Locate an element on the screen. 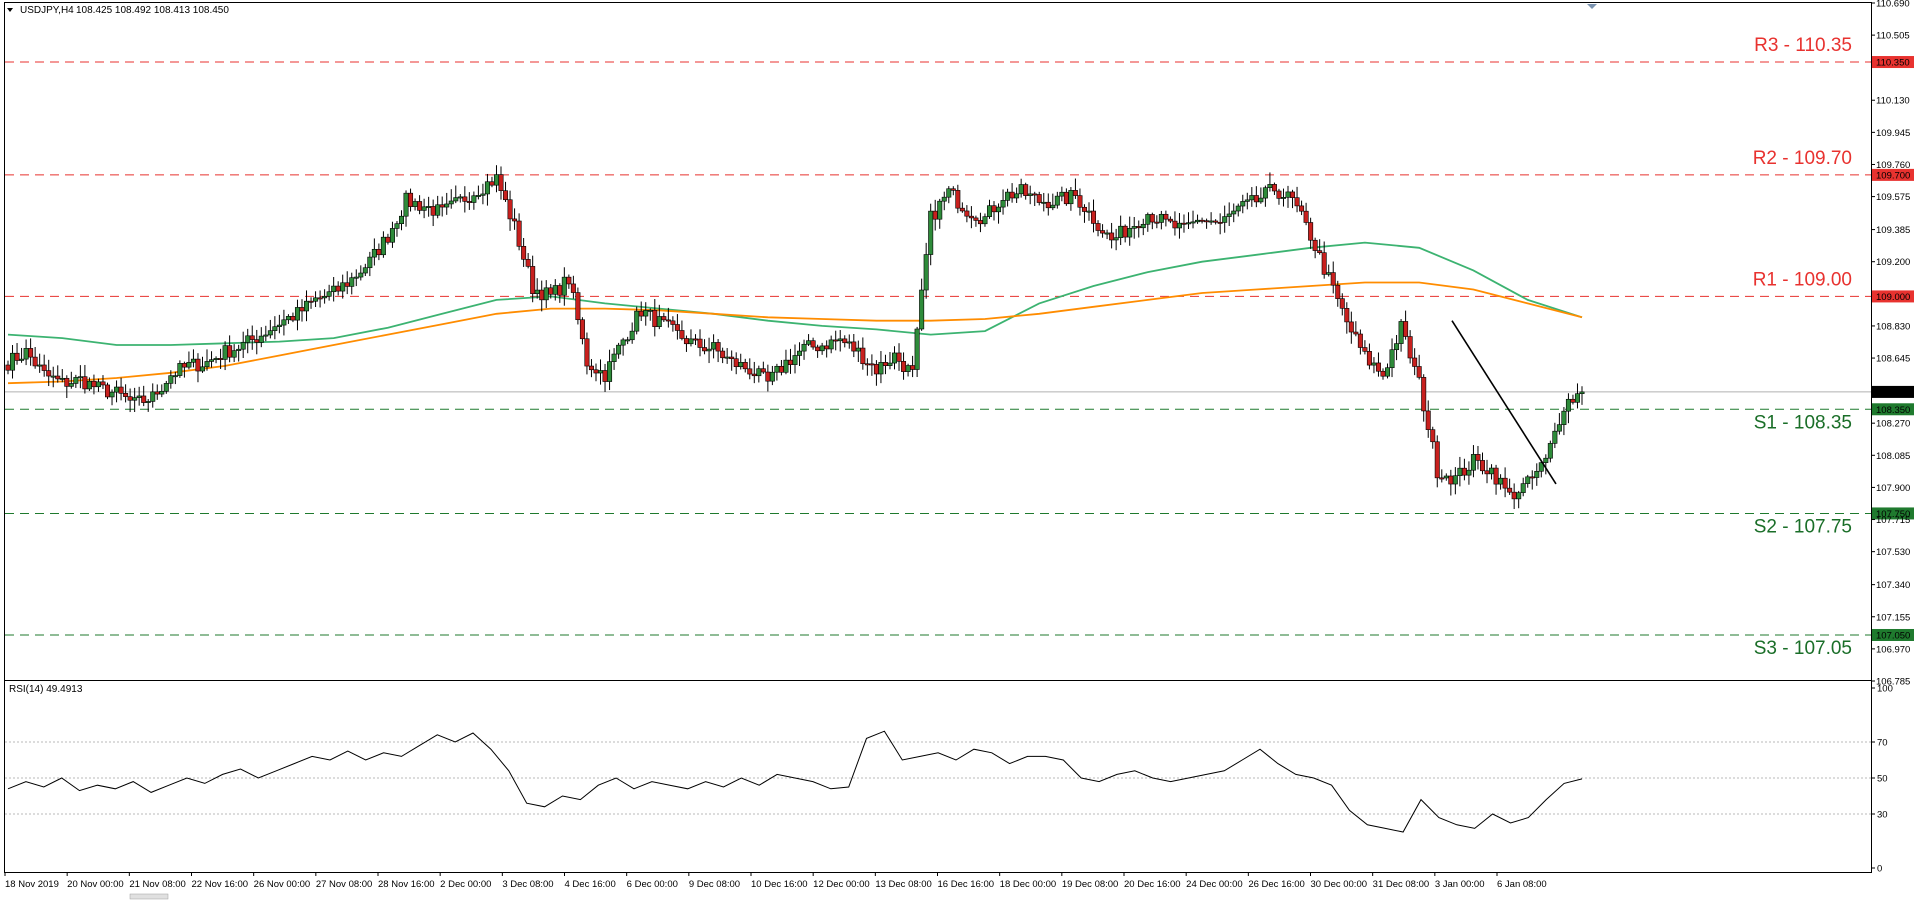 This screenshot has height=905, width=1920. chart-menu-triangle-icon is located at coordinates (10, 10).